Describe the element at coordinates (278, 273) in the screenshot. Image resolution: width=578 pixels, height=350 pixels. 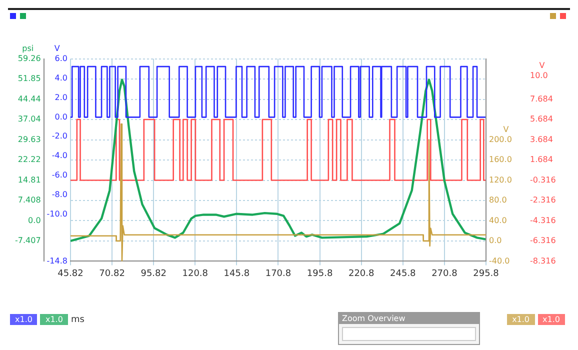
I see `x-tick-label: 170.8` at that location.